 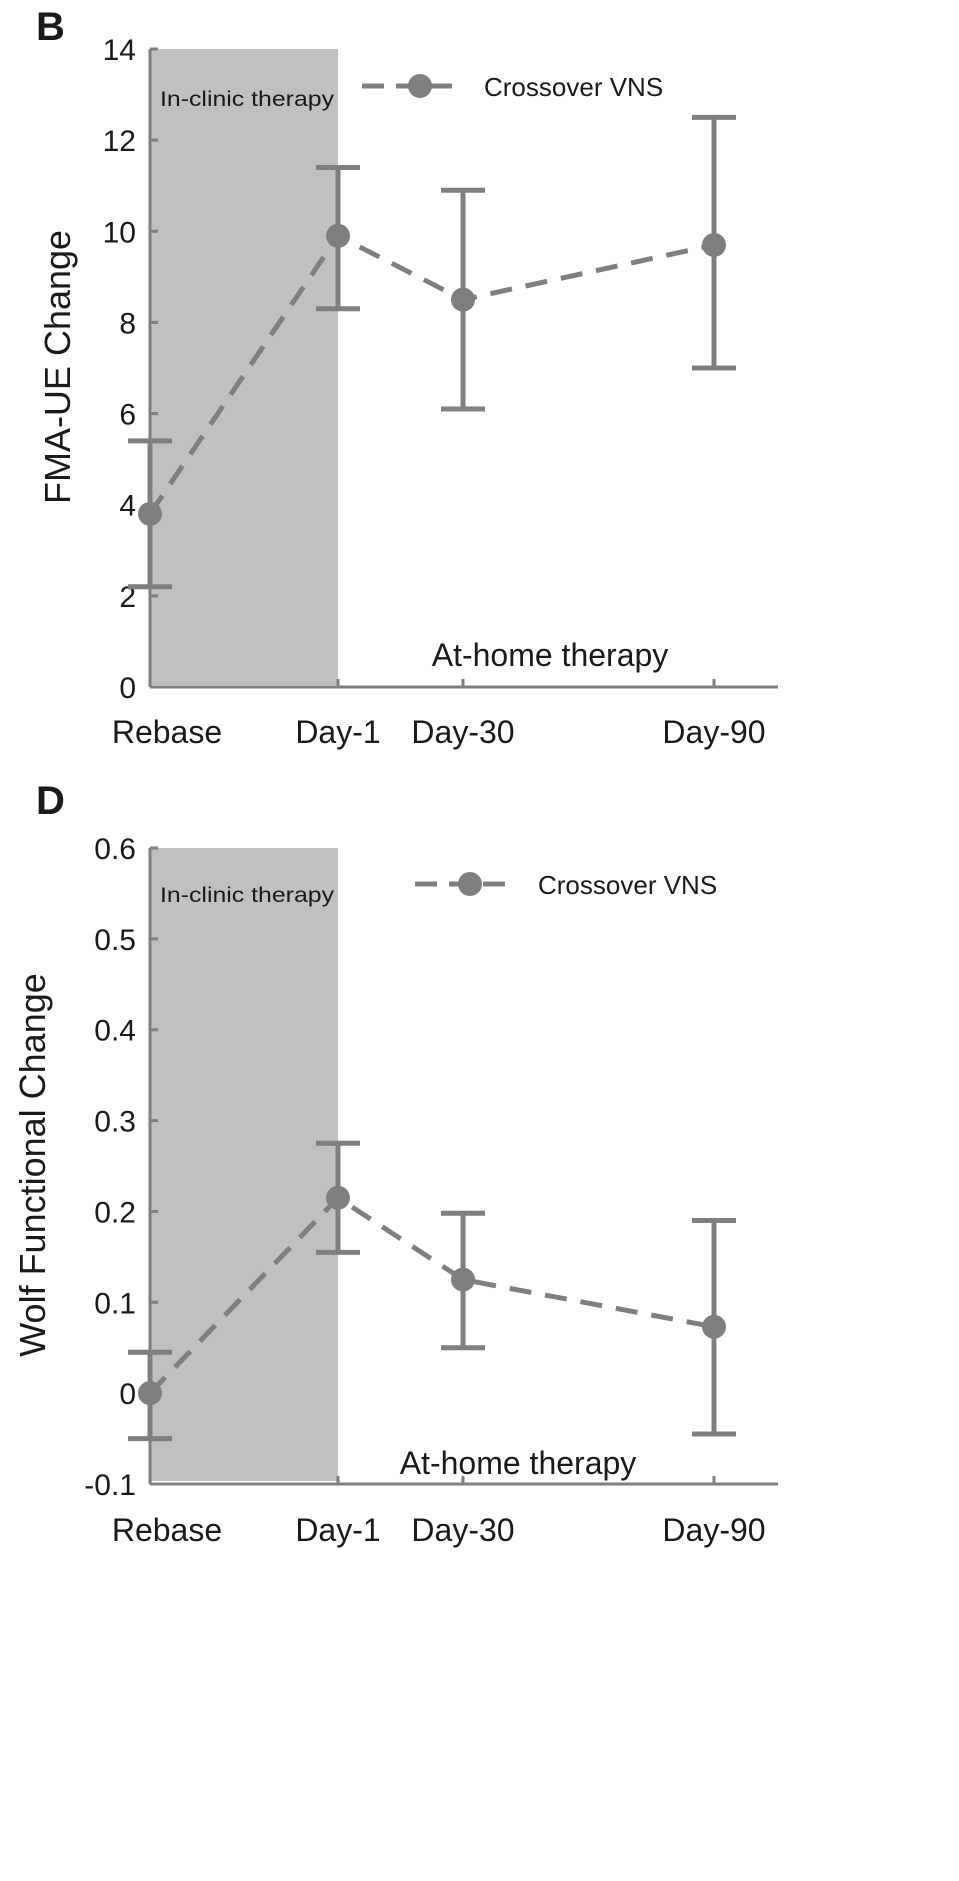 I want to click on legend-marker-b, so click(x=420, y=86).